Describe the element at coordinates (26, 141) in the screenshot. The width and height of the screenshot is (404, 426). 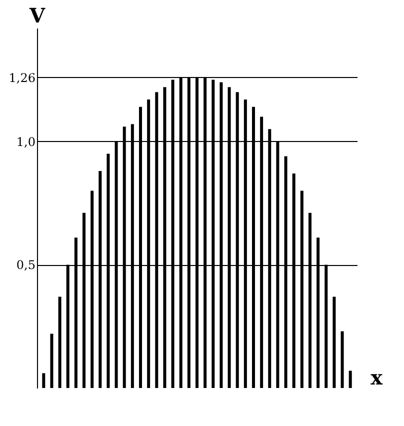
I see `y-tick-label: 1,0` at that location.